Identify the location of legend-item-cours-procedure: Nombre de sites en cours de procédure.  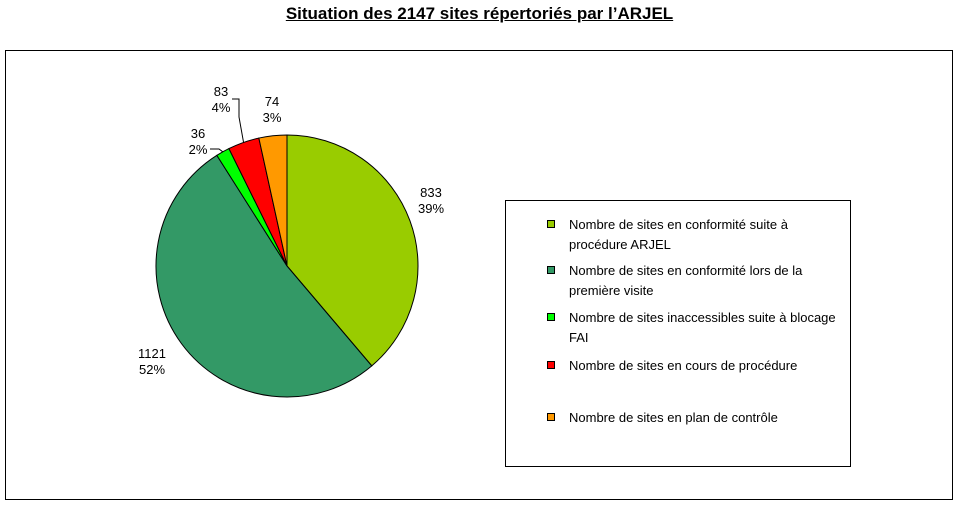
(693, 366).